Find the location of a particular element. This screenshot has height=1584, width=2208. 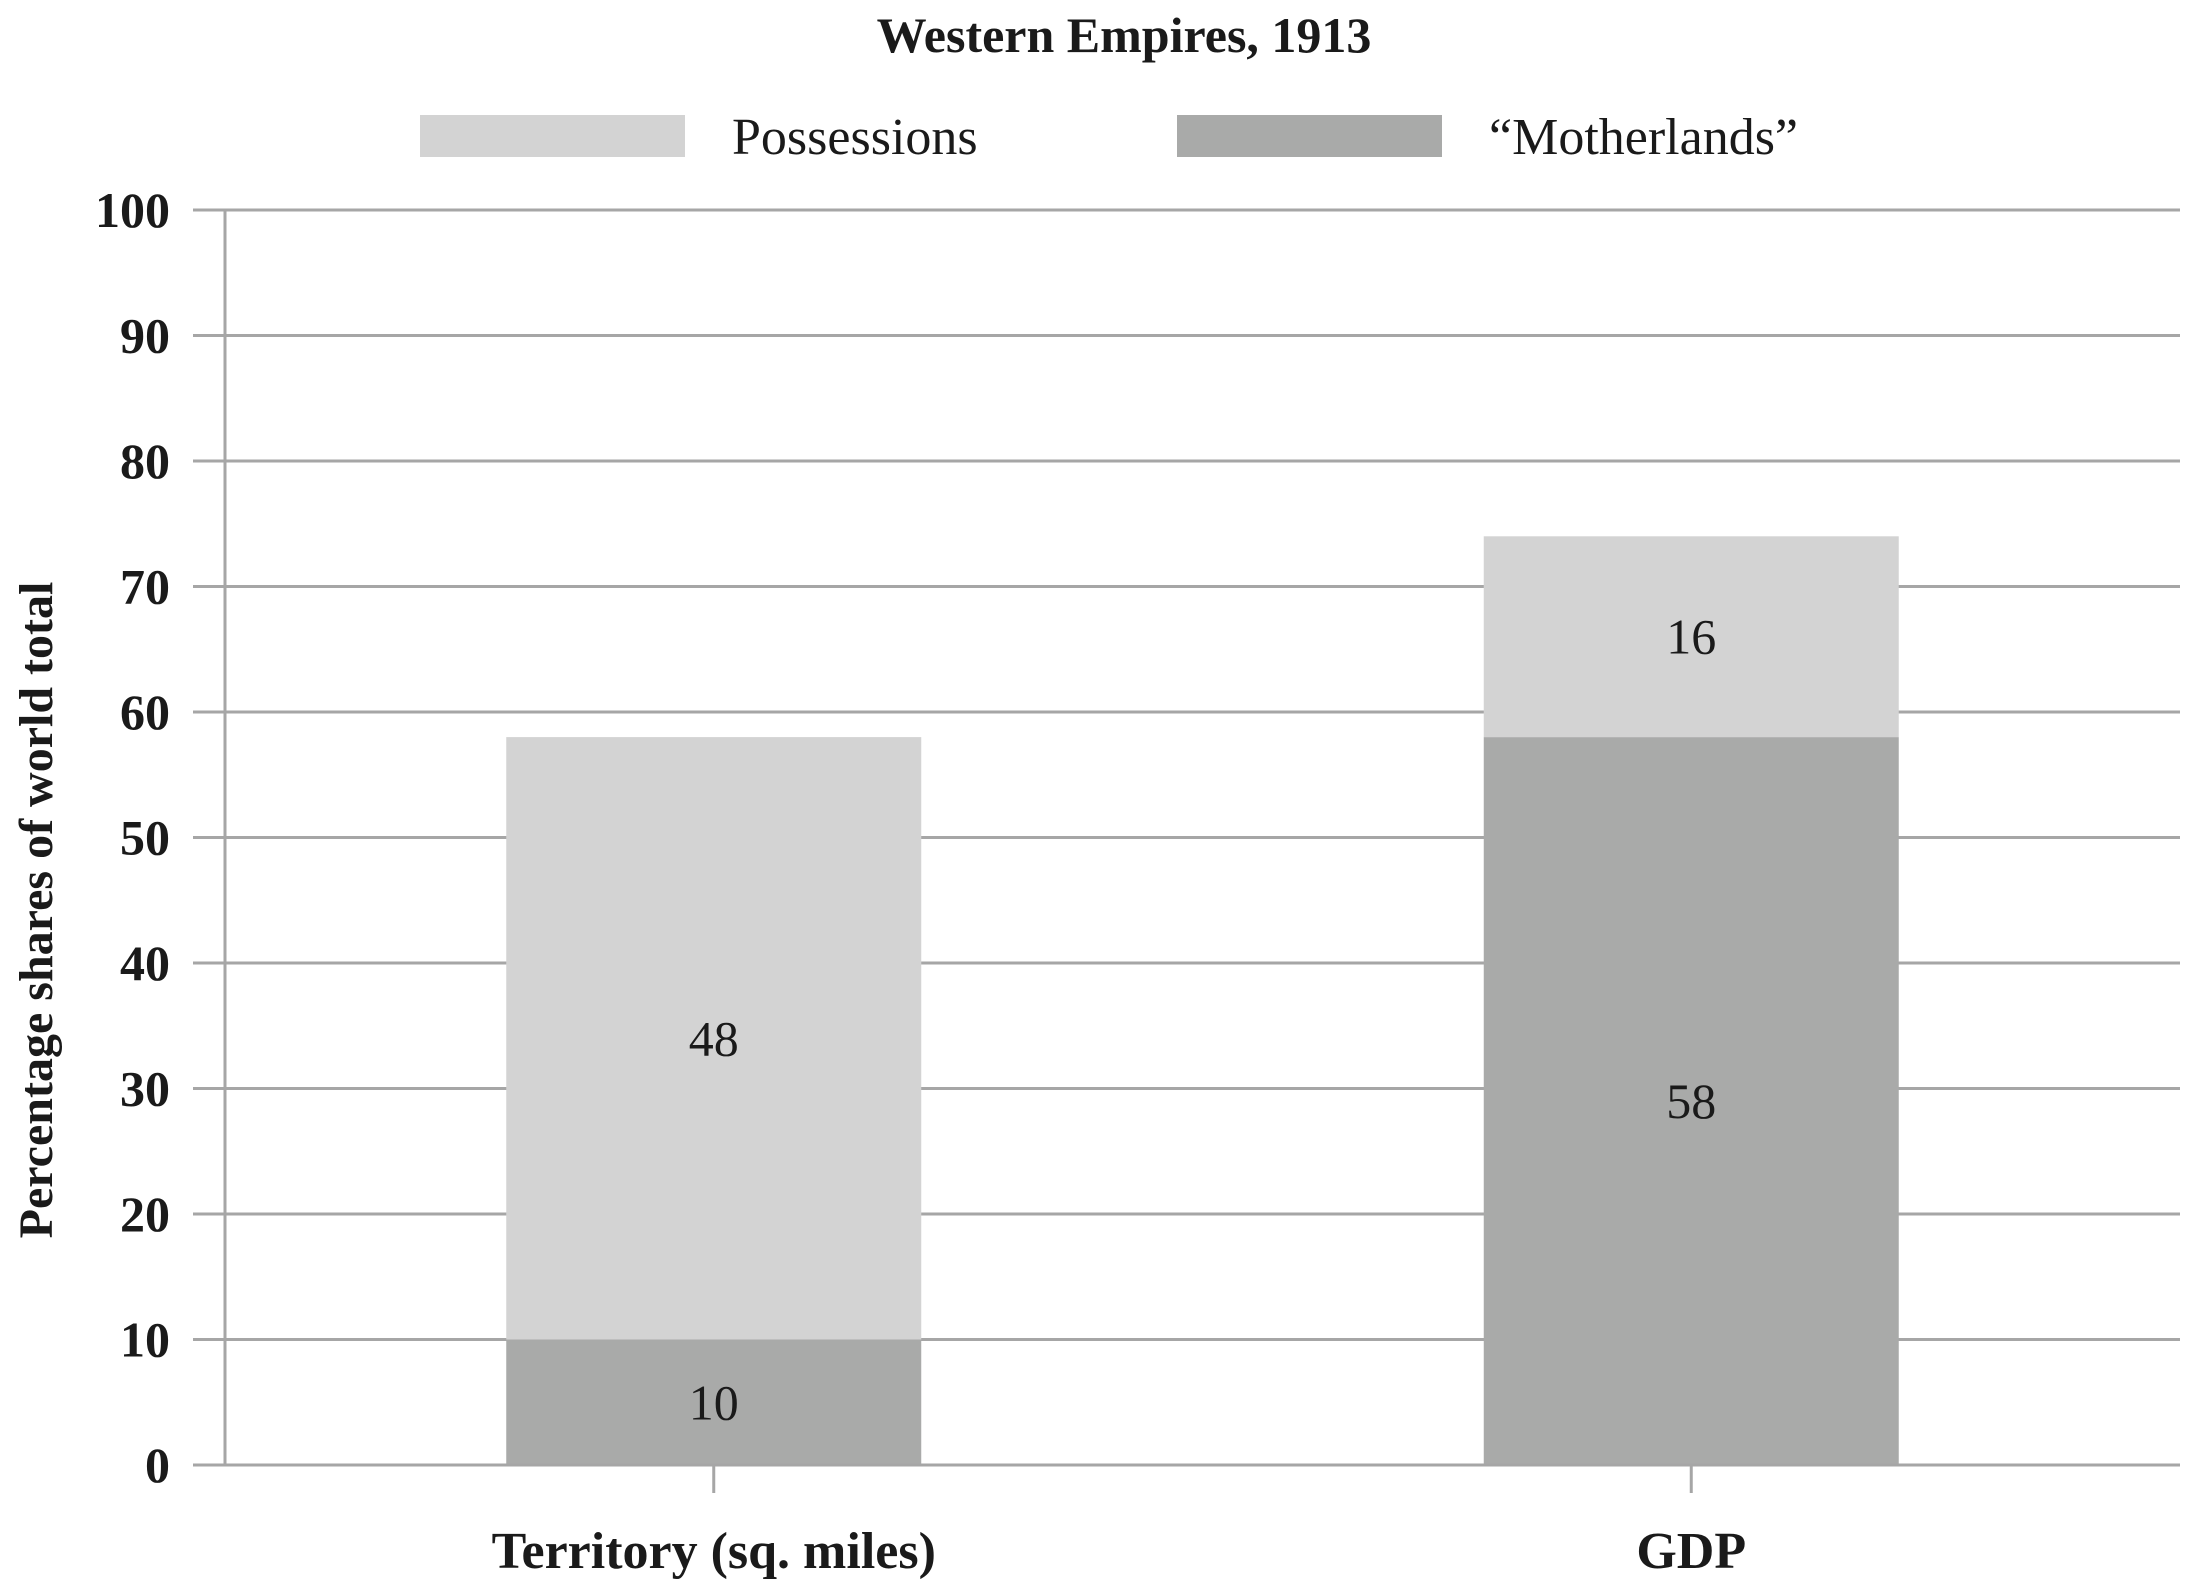

y-tick-label: 20 is located at coordinates (145, 1214).